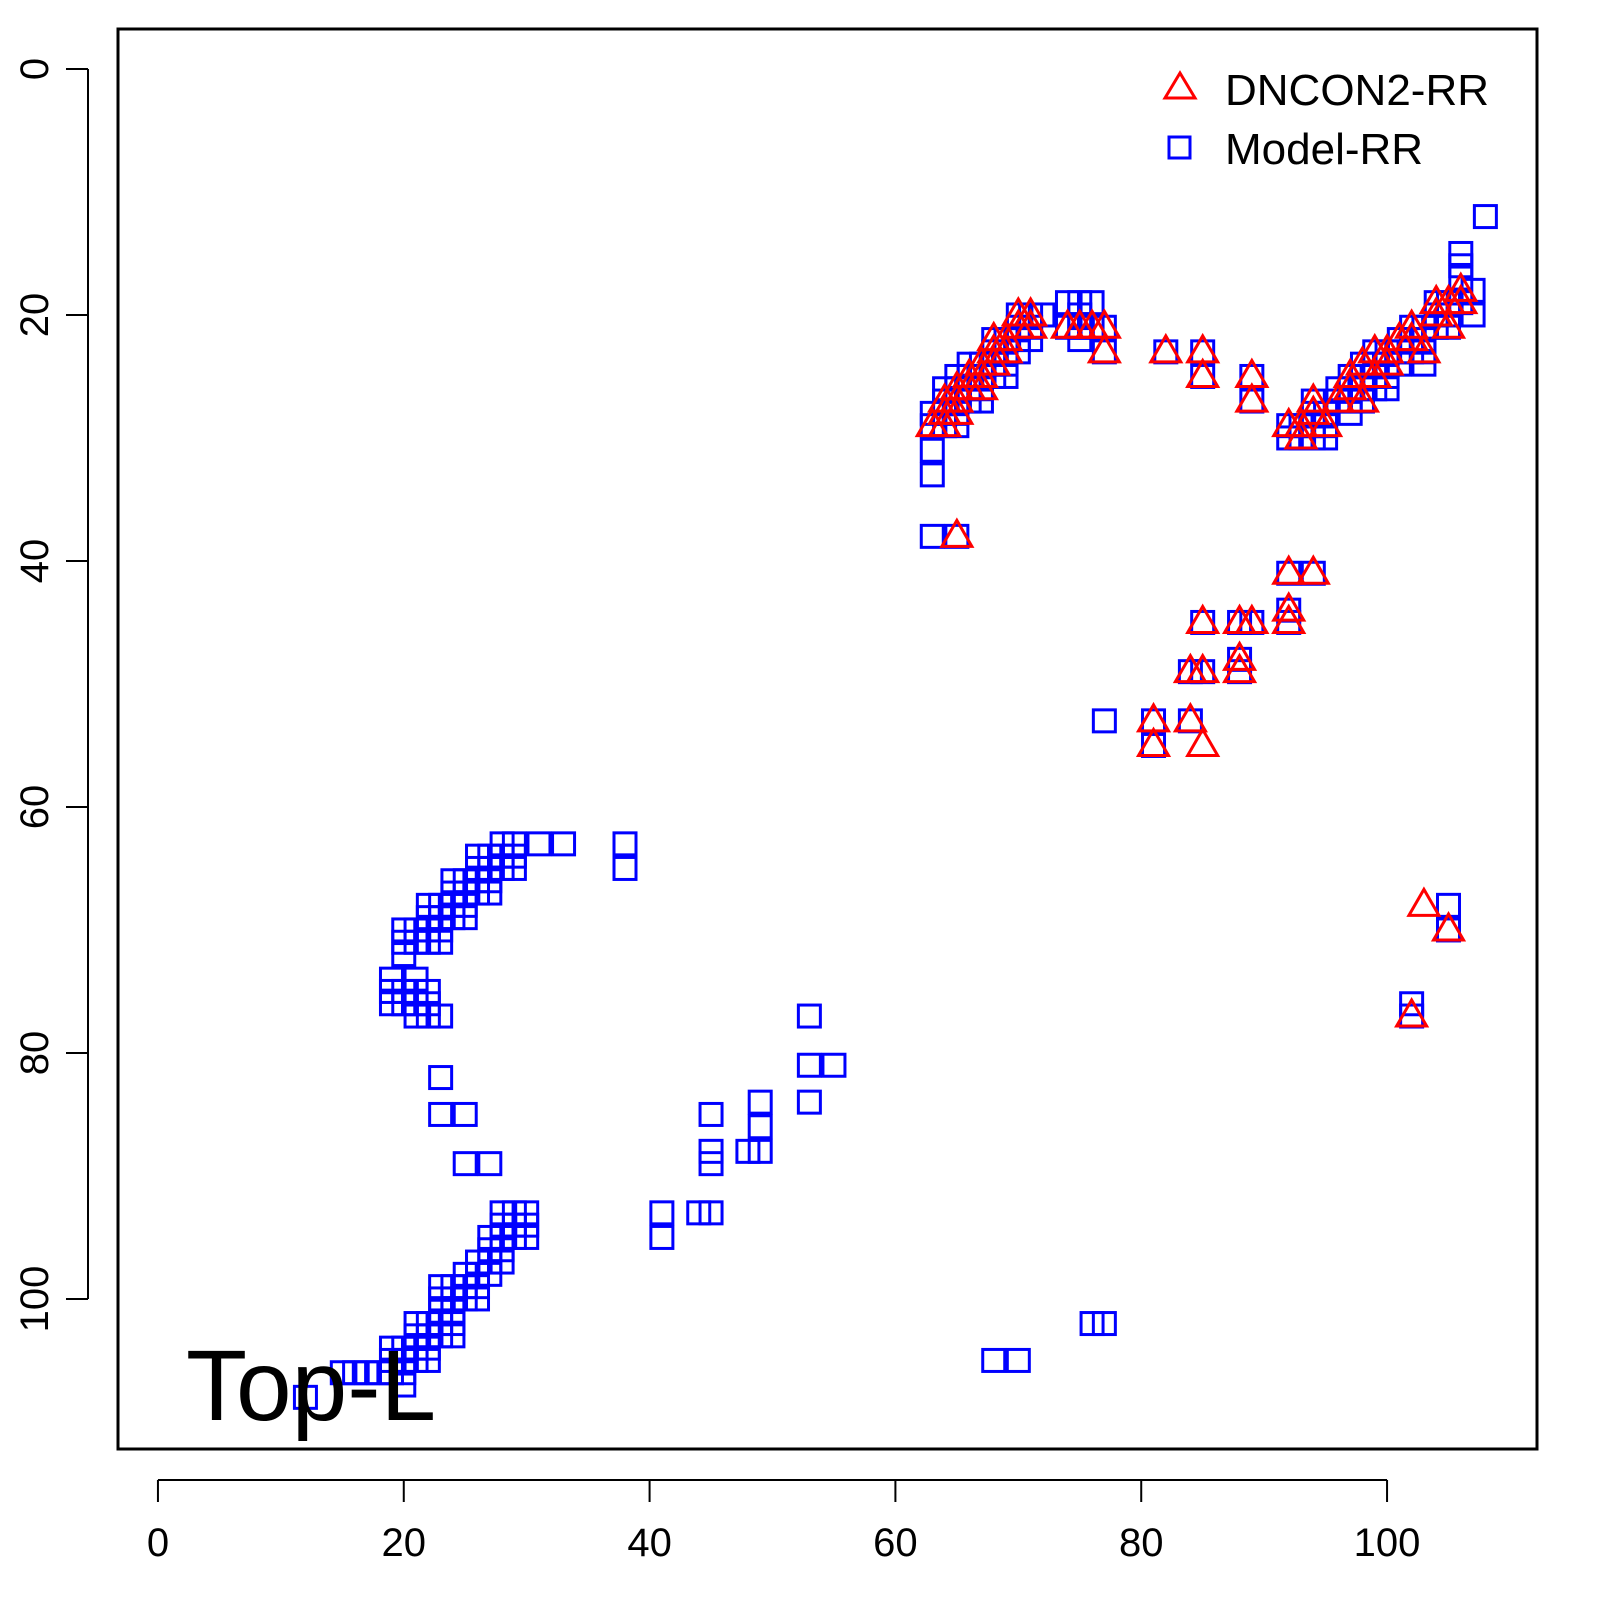 The height and width of the screenshot is (1600, 1600). What do you see at coordinates (1141, 1543) in the screenshot?
I see `x-tick-label: 80` at bounding box center [1141, 1543].